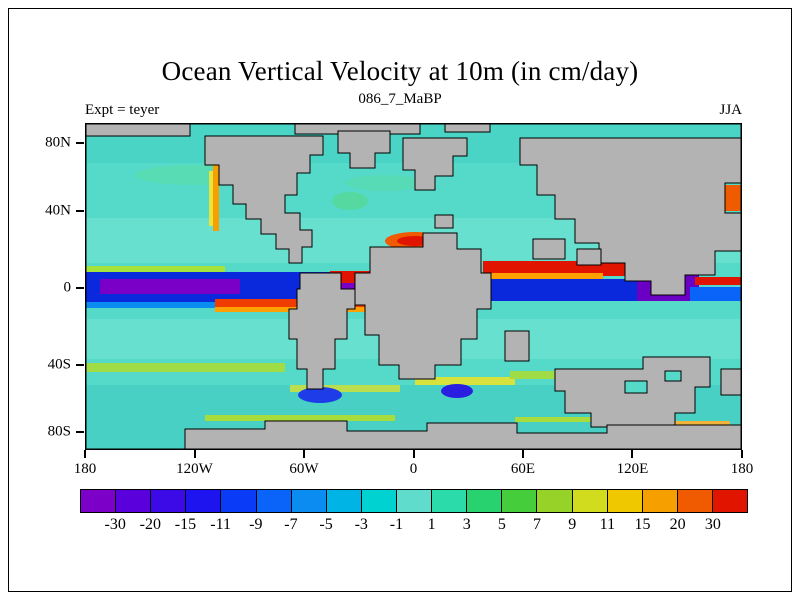 This screenshot has height=600, width=800. I want to click on colorbar-level-label: -5, so click(326, 524).